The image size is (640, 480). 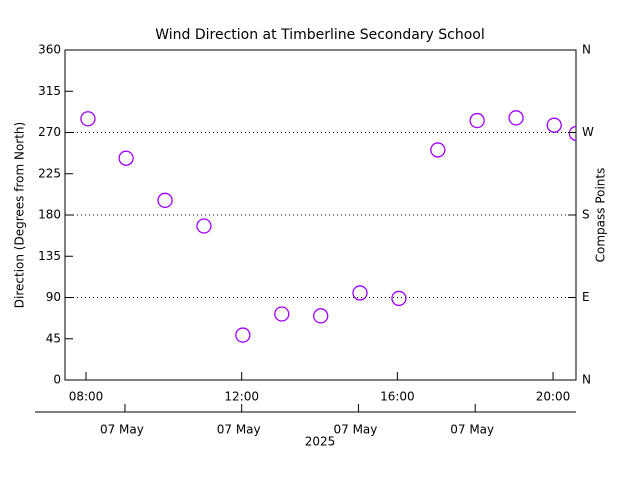 What do you see at coordinates (397, 397) in the screenshot?
I see `x-tick-label: 16:00` at bounding box center [397, 397].